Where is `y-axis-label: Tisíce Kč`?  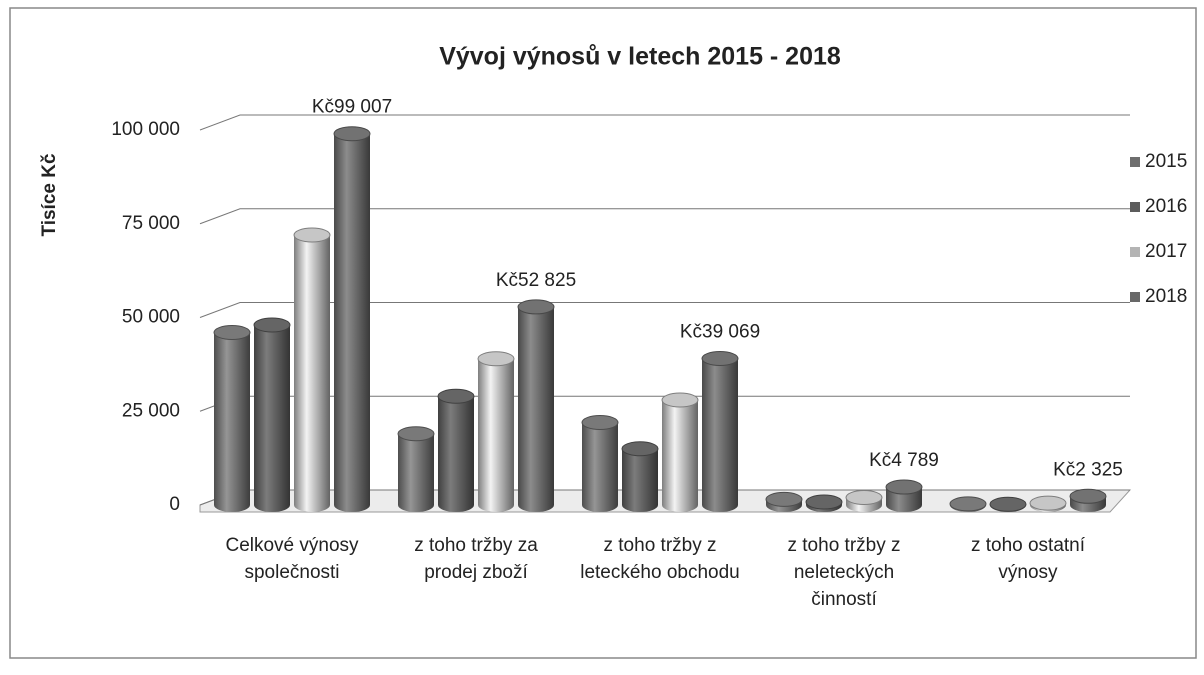 y-axis-label: Tisíce Kč is located at coordinates (49, 195).